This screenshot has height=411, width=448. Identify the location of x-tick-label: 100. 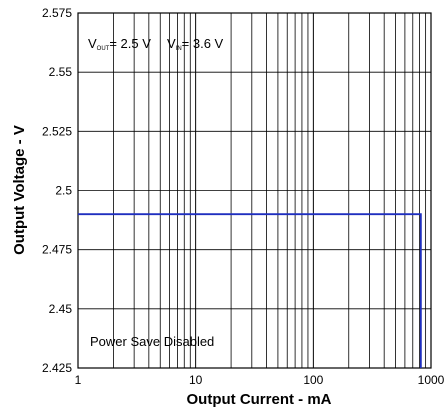
(313, 380).